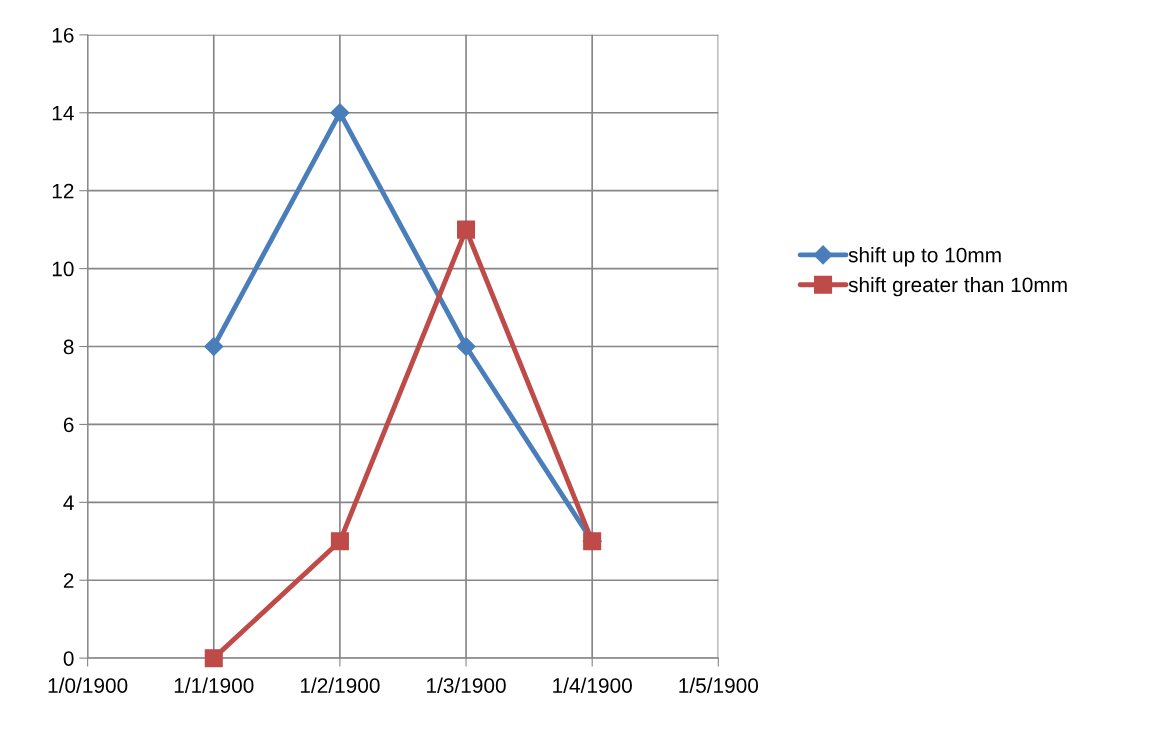 The height and width of the screenshot is (742, 1153). I want to click on x-tick-label: 1/5/1900, so click(719, 685).